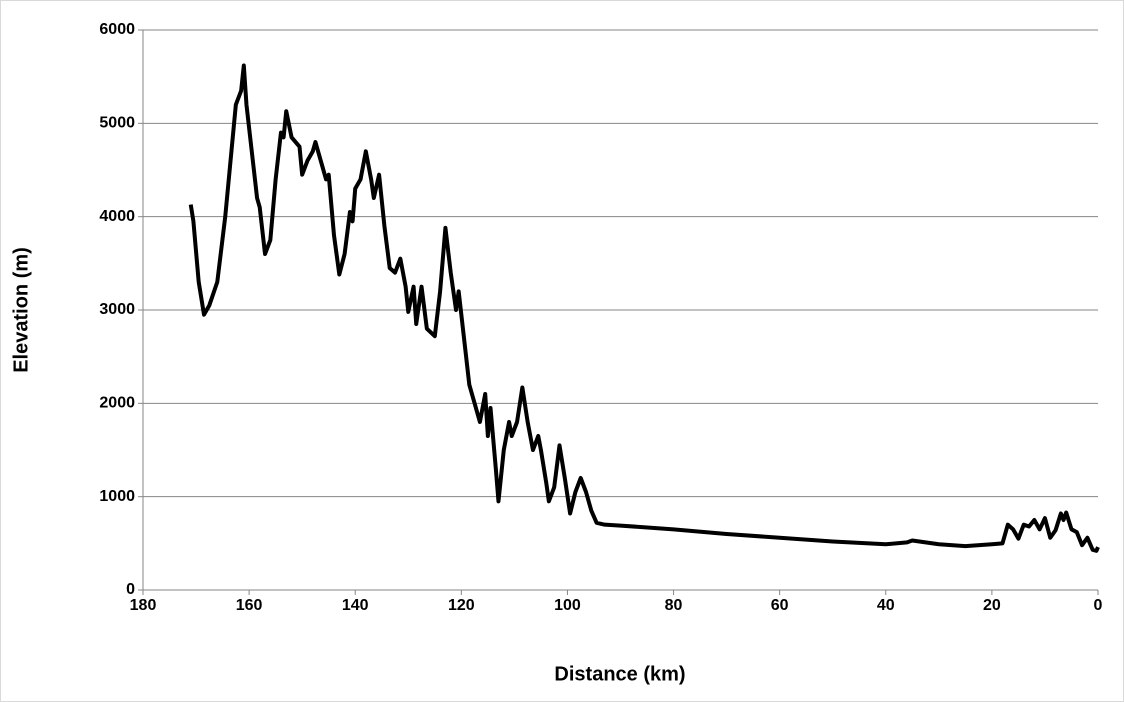 The width and height of the screenshot is (1124, 702). Describe the element at coordinates (619, 674) in the screenshot. I see `x-axis-title: Distance (km)` at that location.